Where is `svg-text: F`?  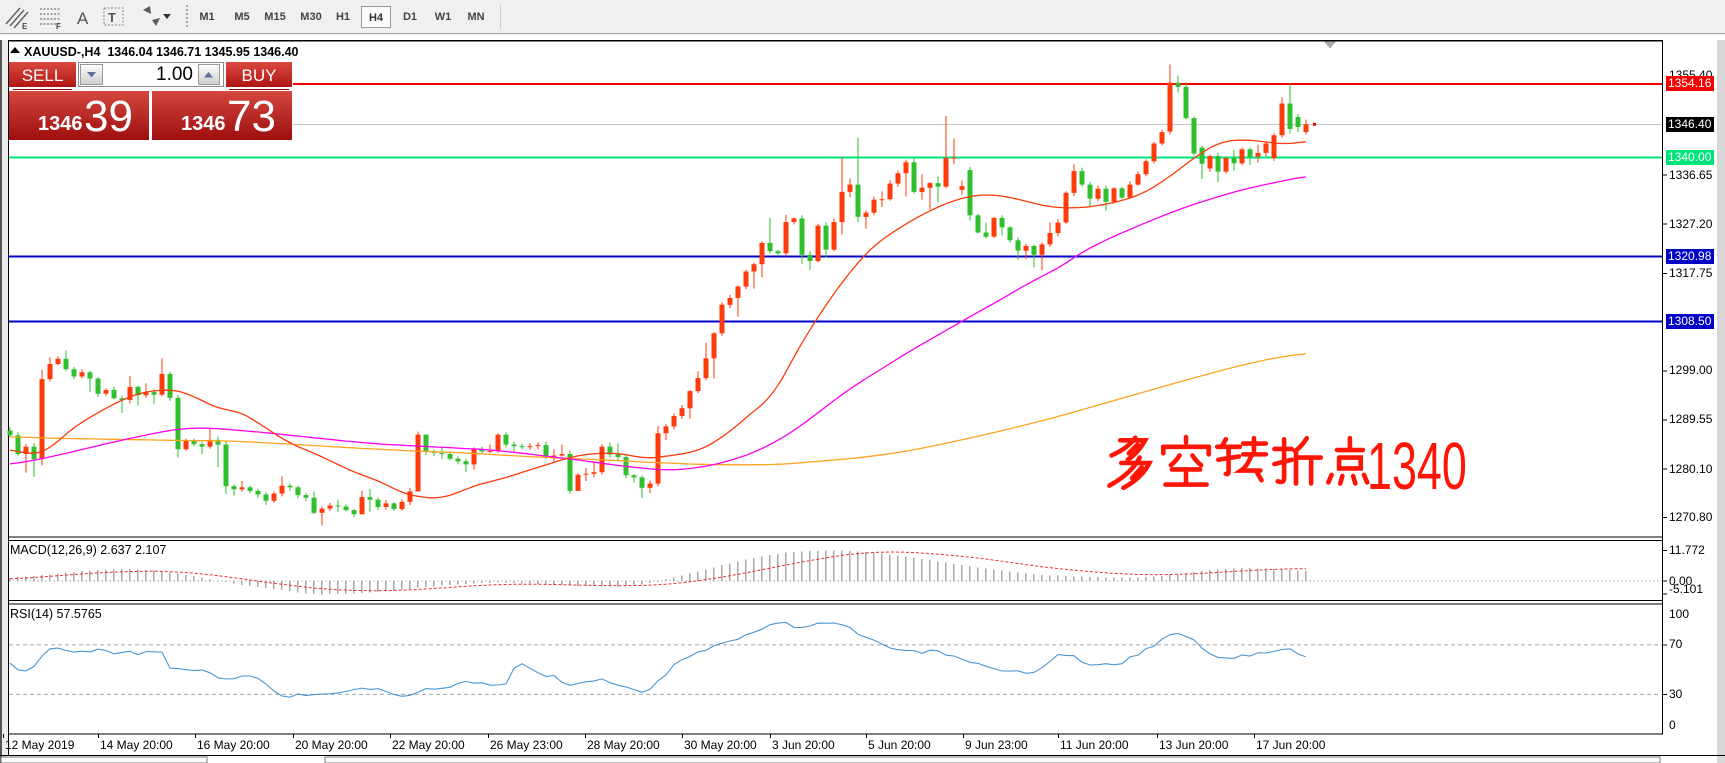
svg-text: F is located at coordinates (58, 26).